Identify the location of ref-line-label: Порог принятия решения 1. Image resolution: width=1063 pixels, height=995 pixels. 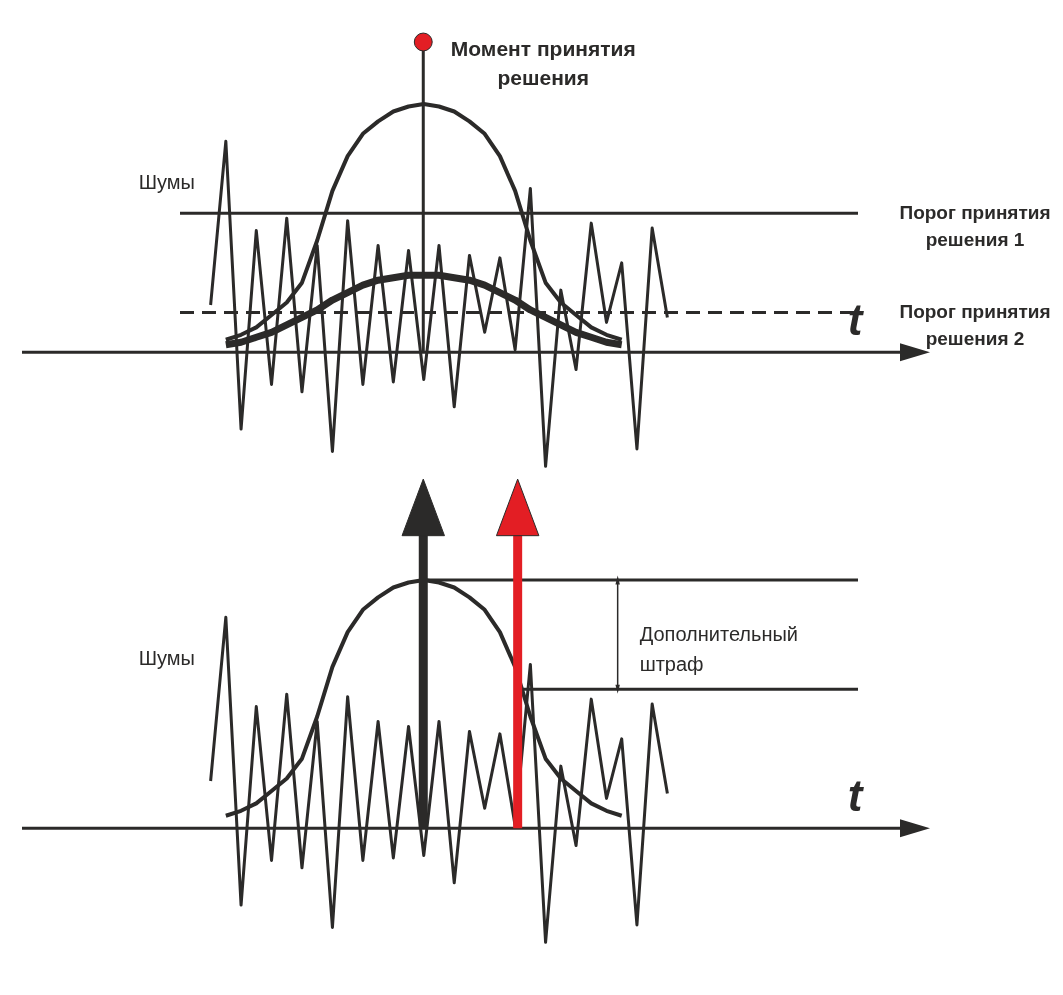
(975, 226).